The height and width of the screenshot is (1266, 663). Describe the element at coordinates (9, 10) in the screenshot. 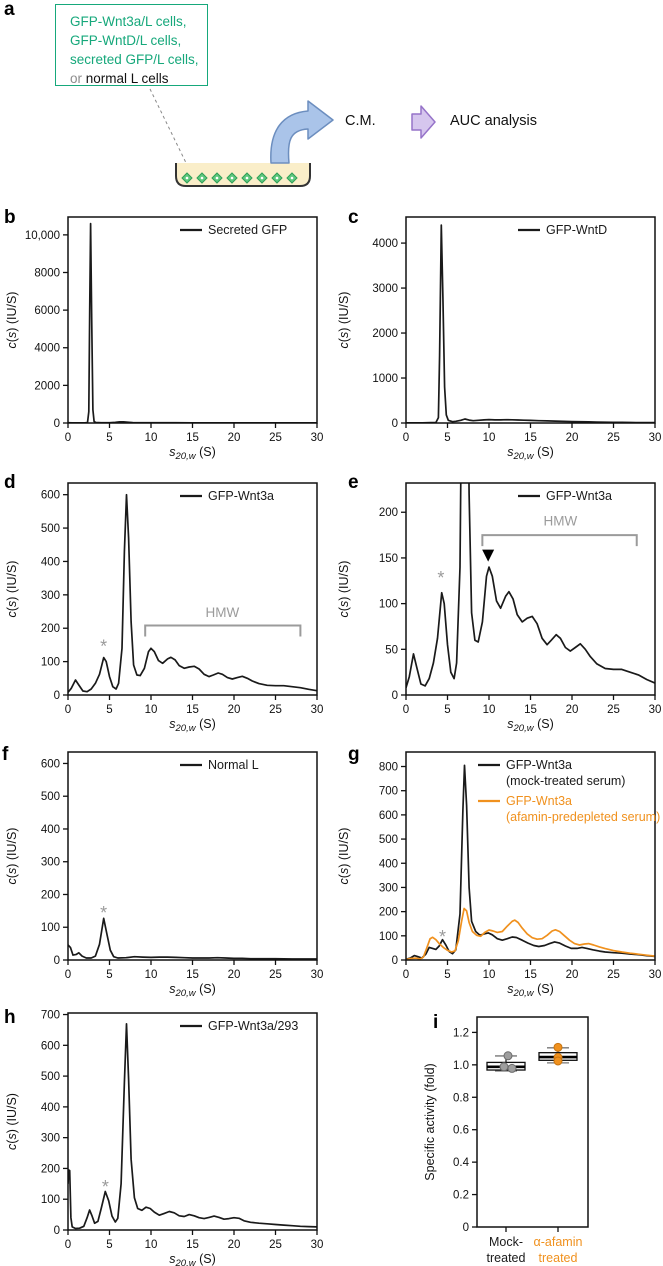

I see `panel-a-label: a` at that location.